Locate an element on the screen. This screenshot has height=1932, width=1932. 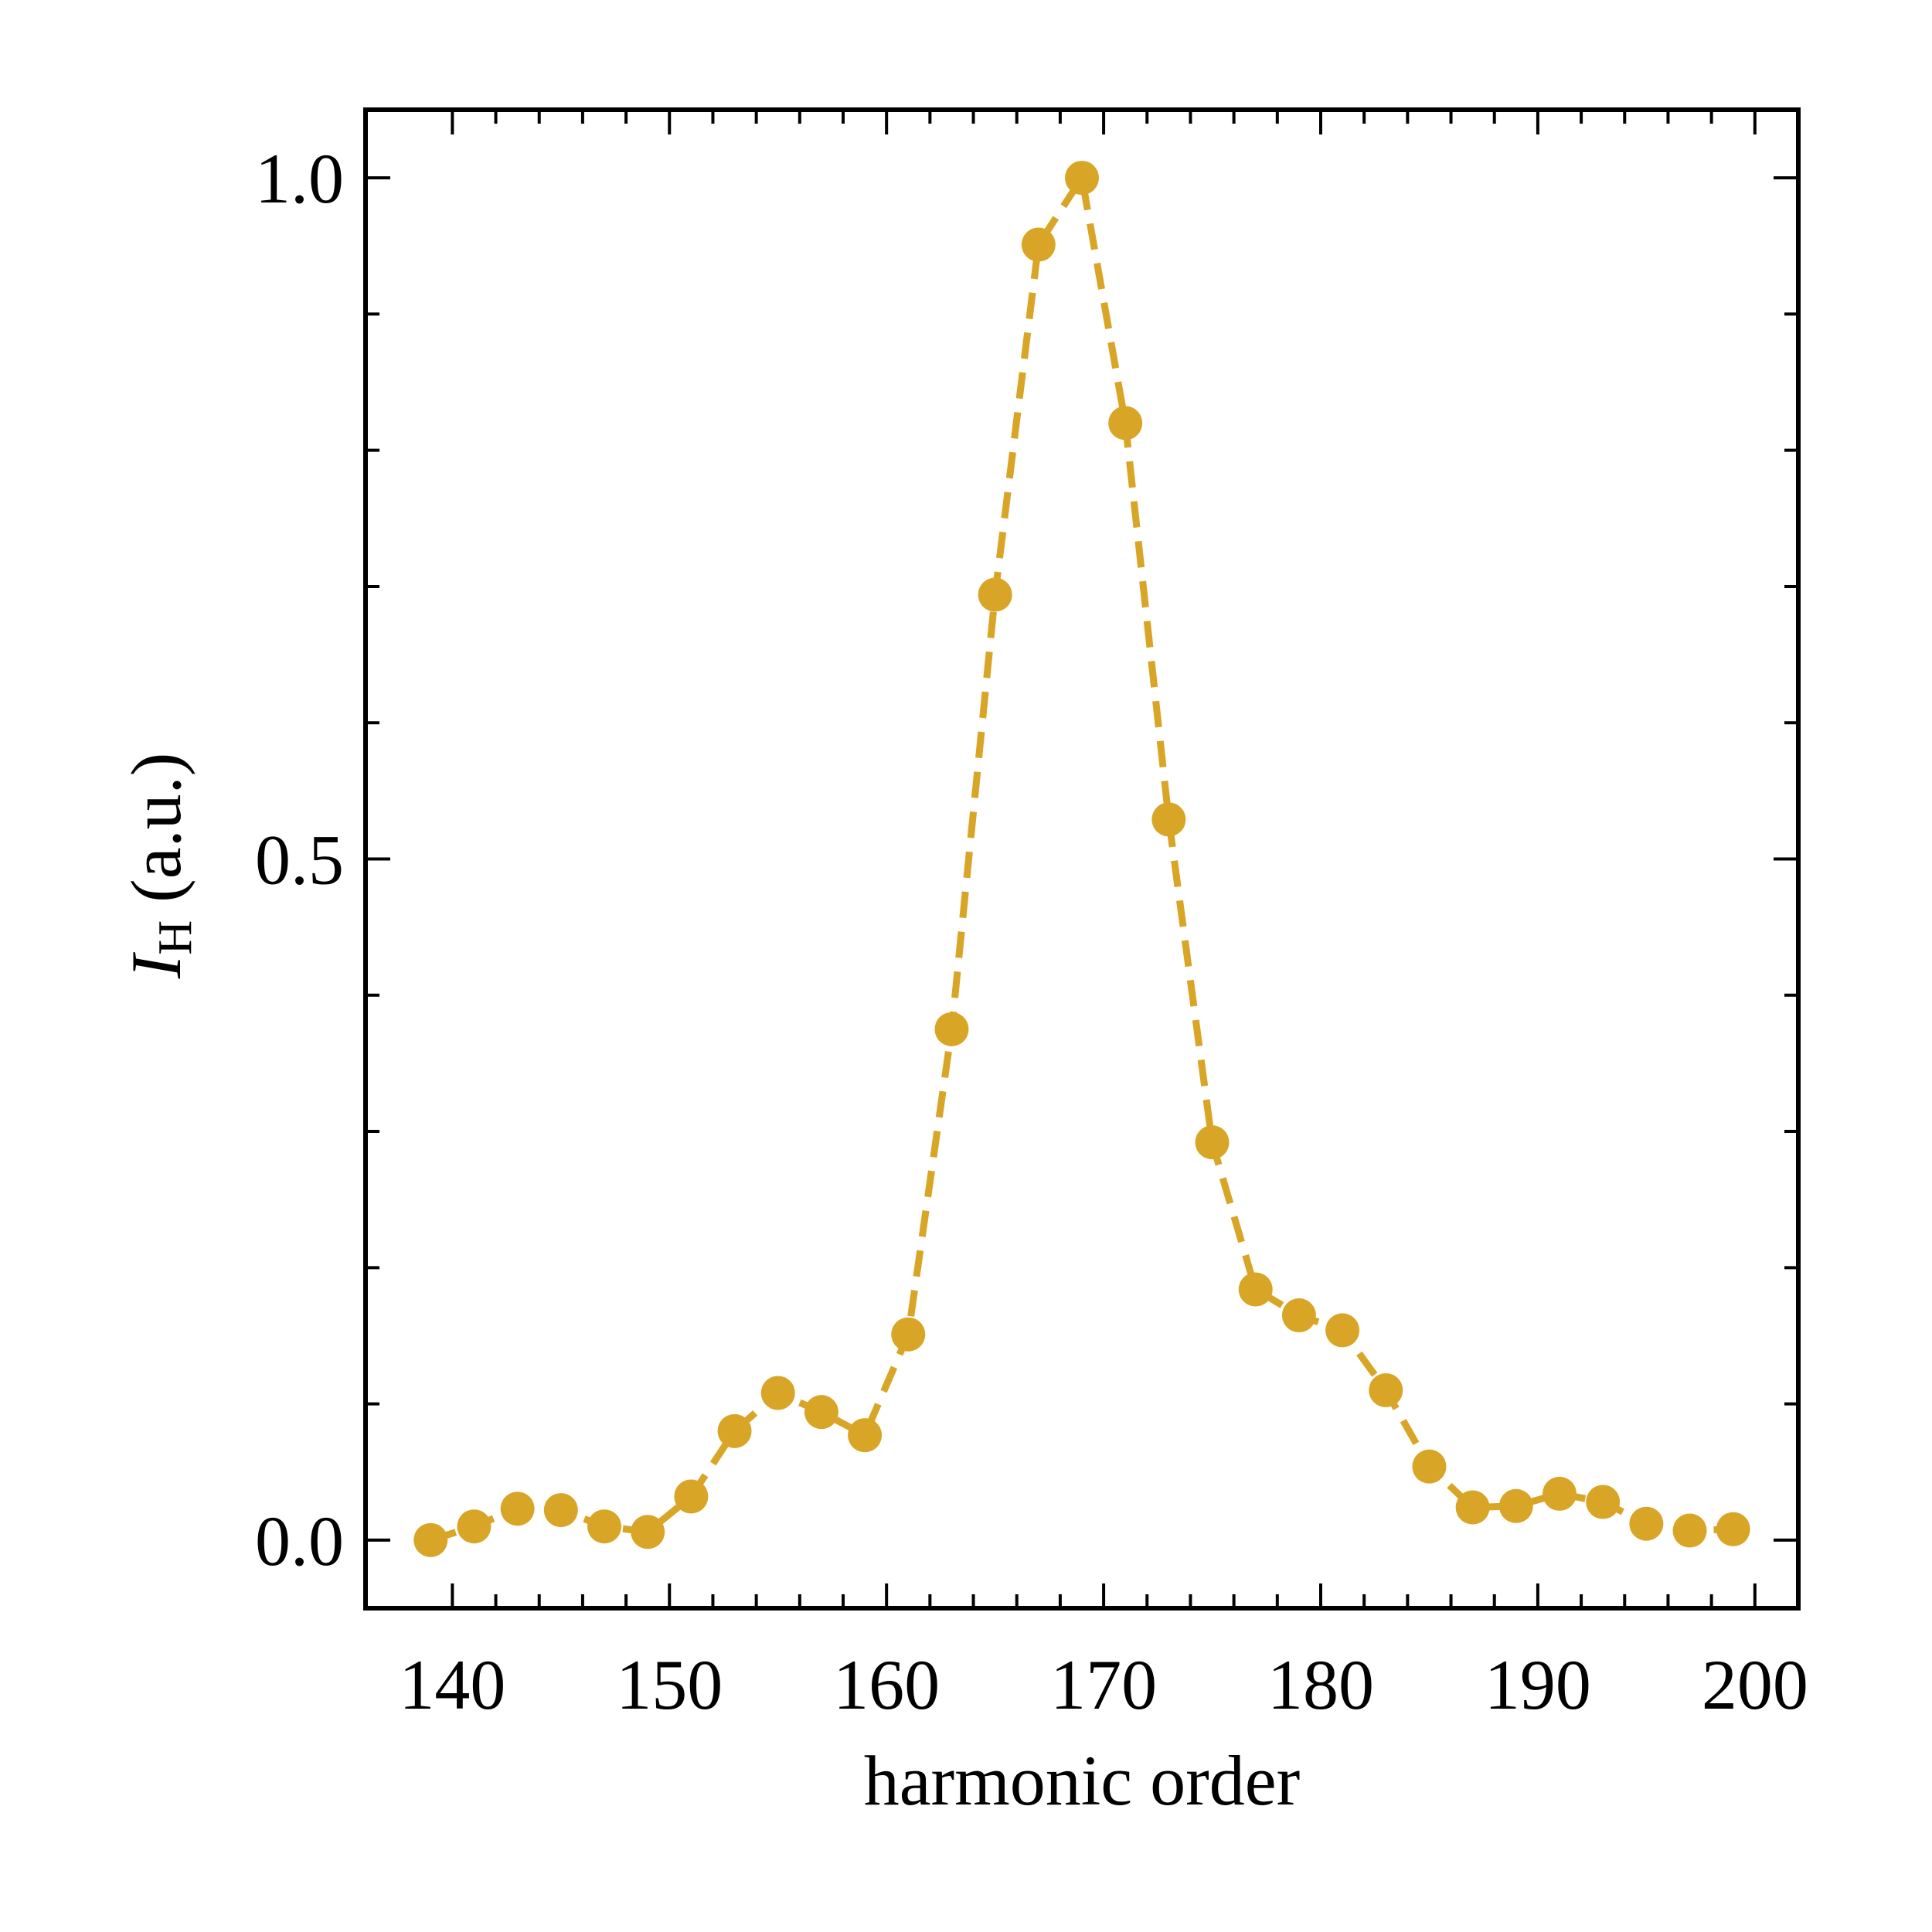
x-tick-label: 190 is located at coordinates (1538, 1685).